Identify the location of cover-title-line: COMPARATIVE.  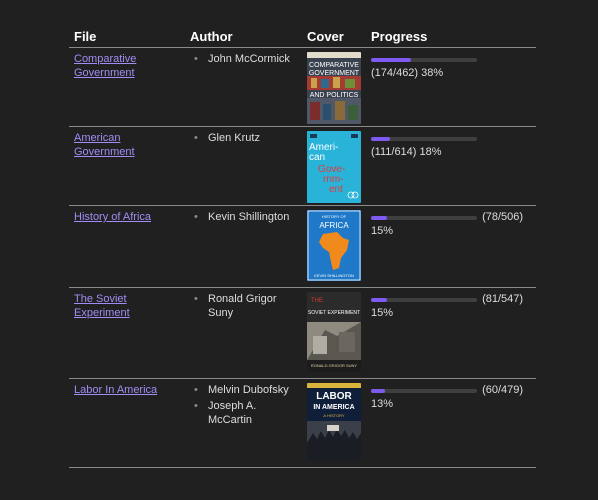
(334, 65).